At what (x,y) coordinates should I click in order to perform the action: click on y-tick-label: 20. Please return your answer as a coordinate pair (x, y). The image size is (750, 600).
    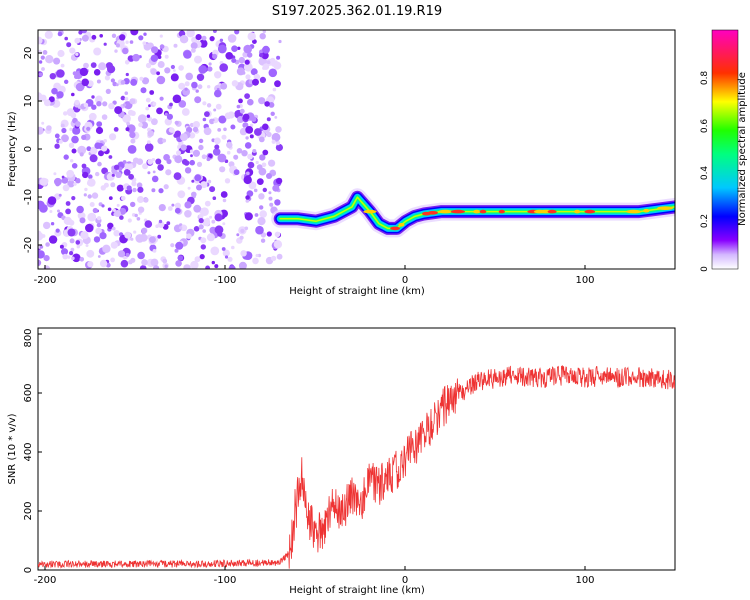
    Looking at the image, I should click on (28, 53).